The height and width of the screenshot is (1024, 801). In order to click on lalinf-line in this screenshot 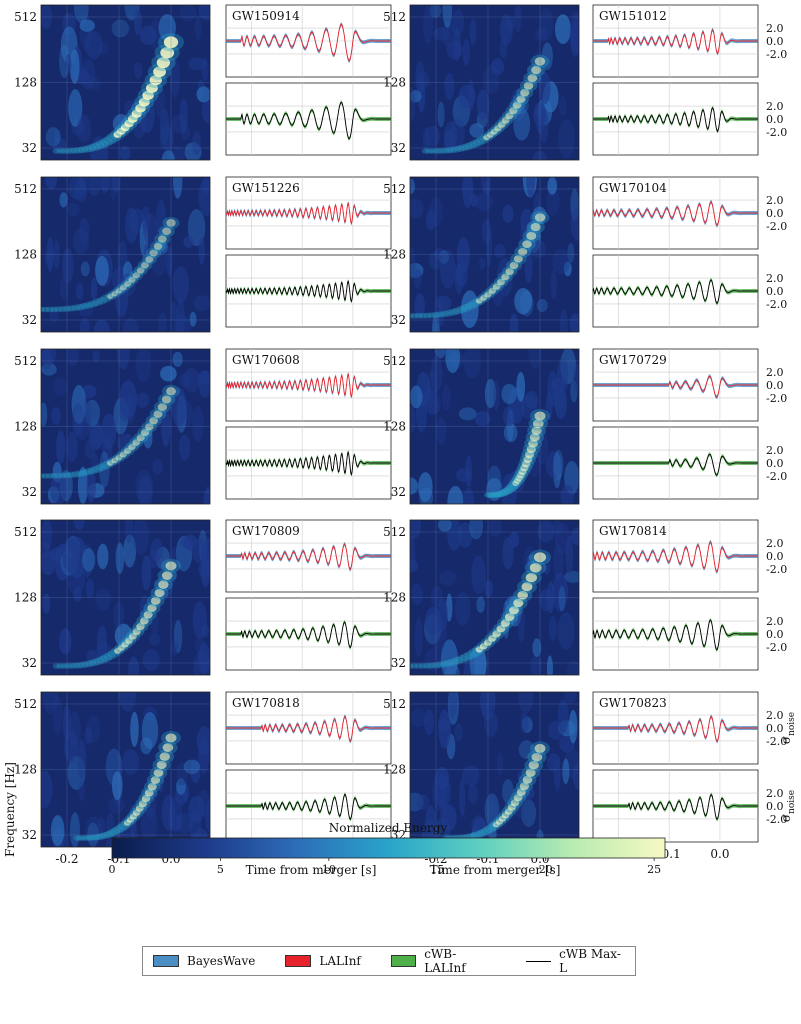, I will do `click(675, 729)`.